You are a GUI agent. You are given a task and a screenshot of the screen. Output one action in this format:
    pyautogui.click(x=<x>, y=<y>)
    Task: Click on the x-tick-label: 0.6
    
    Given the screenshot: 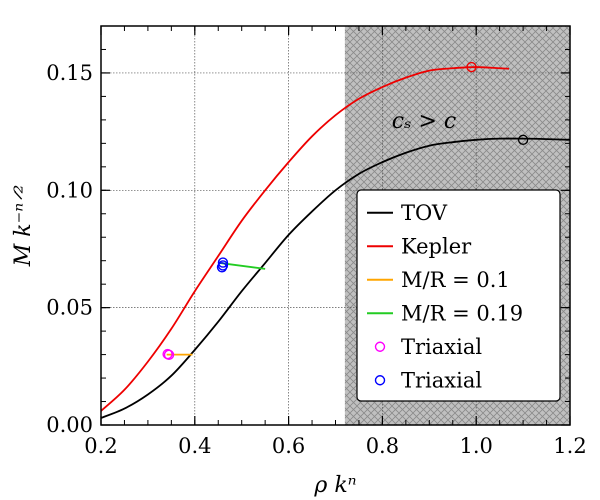 What is the action you would take?
    pyautogui.click(x=288, y=446)
    